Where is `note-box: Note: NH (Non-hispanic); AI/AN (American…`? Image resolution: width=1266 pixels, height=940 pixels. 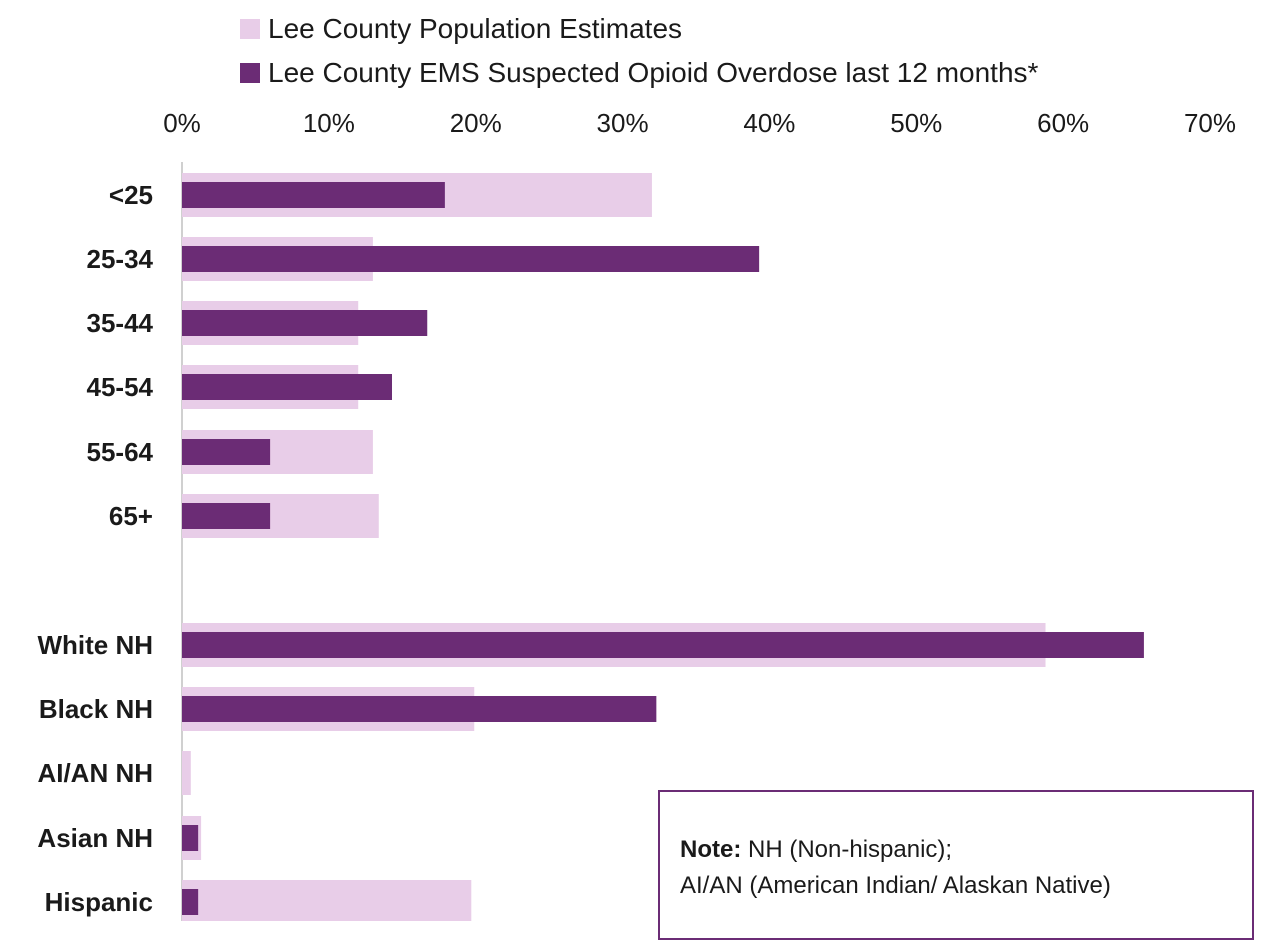
note-box: Note: NH (Non-hispanic); AI/AN (American… is located at coordinates (956, 865).